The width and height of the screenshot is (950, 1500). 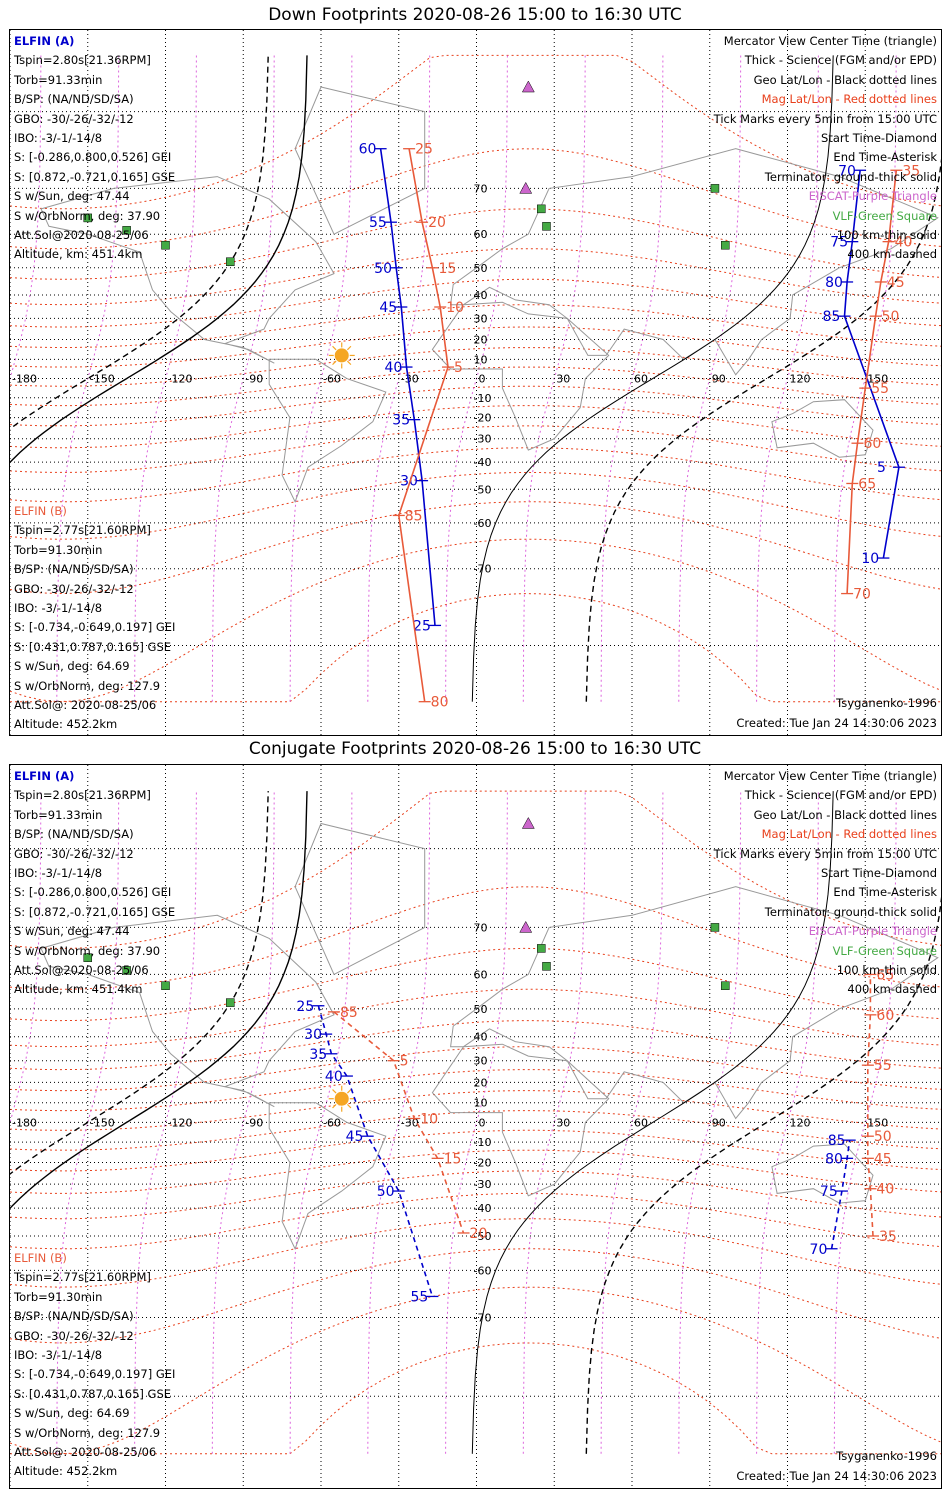 What do you see at coordinates (481, 1103) in the screenshot?
I see `lat-tick-label: 10` at bounding box center [481, 1103].